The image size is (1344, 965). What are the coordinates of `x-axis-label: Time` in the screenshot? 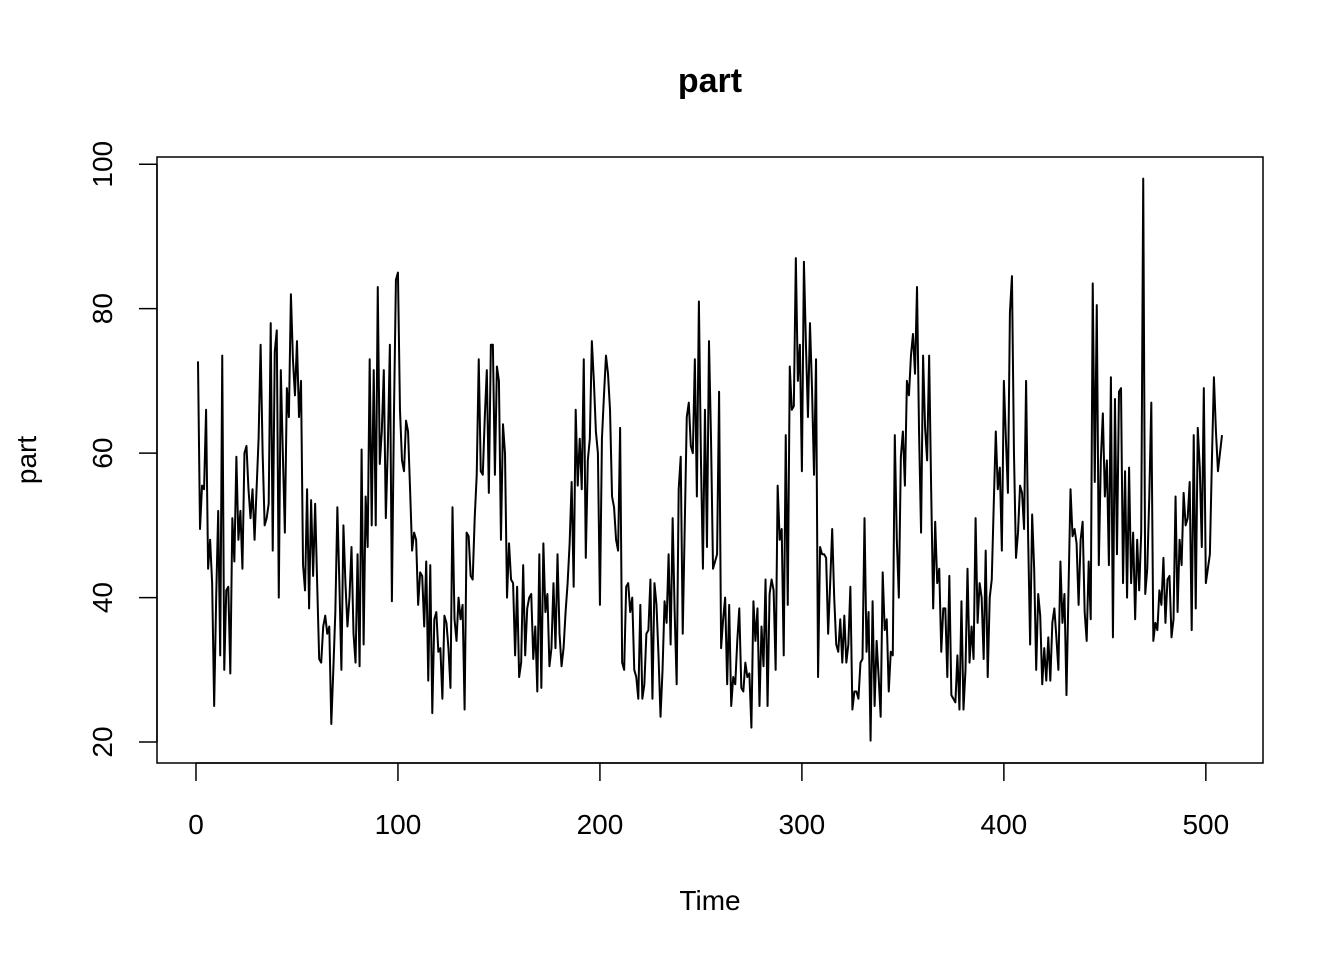 It's located at (709, 900).